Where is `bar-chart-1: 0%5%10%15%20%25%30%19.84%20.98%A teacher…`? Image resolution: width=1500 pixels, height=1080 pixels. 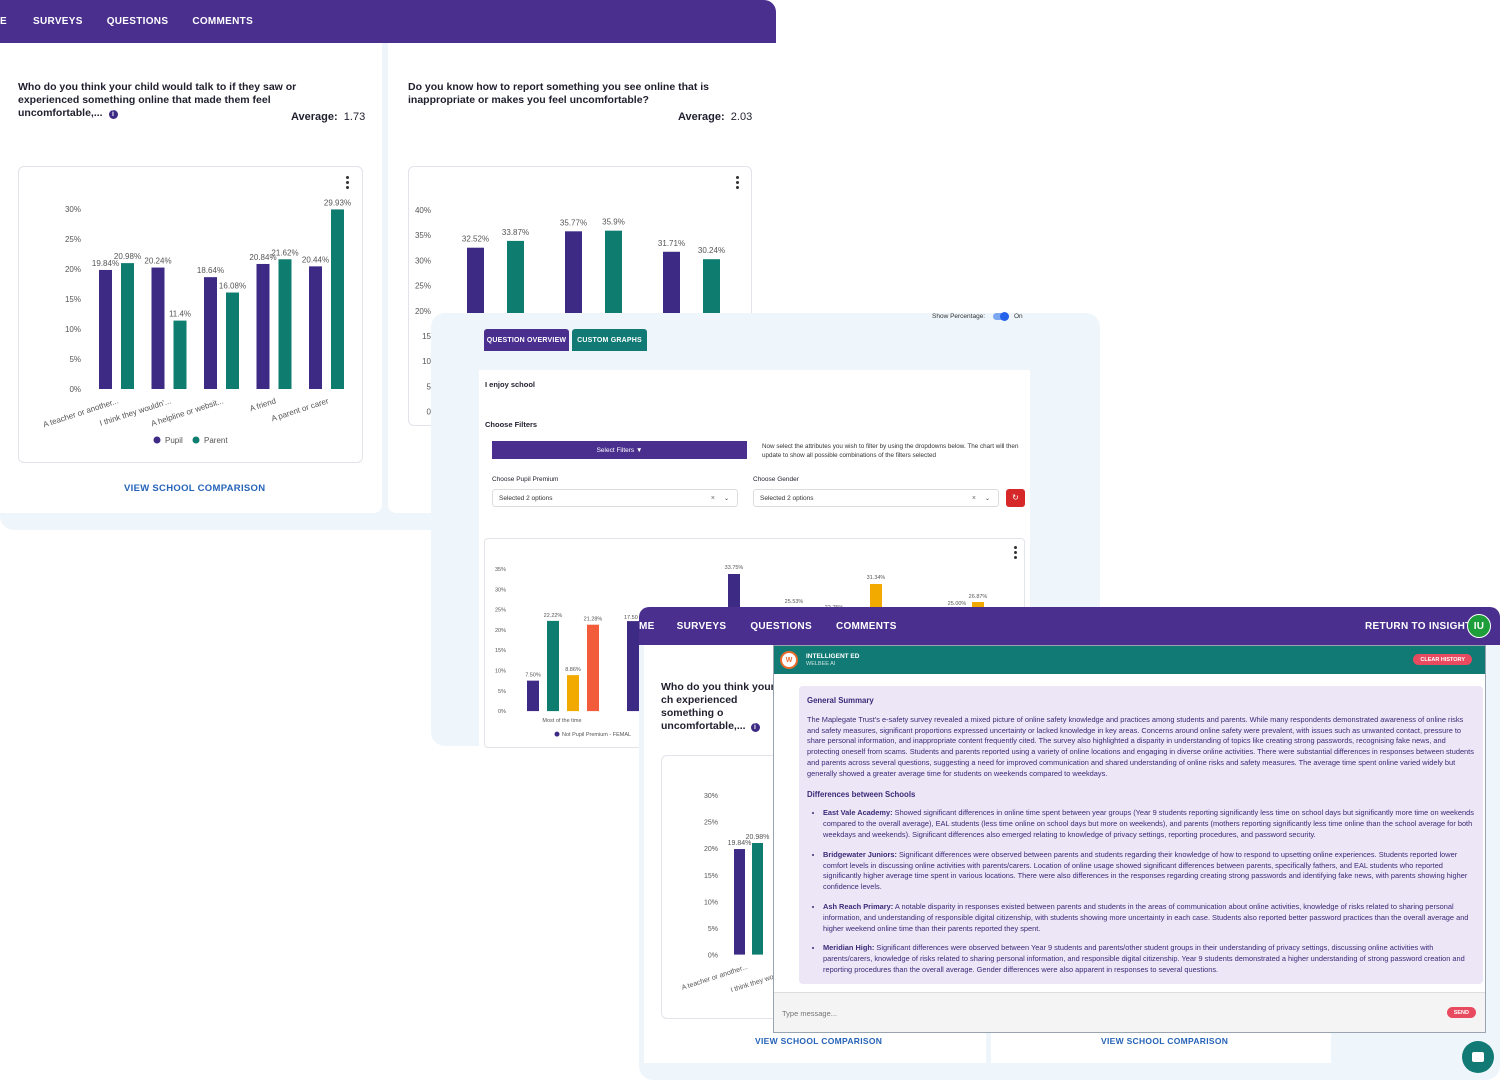 bar-chart-1: 0%5%10%15%20%25%30%19.84%20.98%A teacher… is located at coordinates (196, 321).